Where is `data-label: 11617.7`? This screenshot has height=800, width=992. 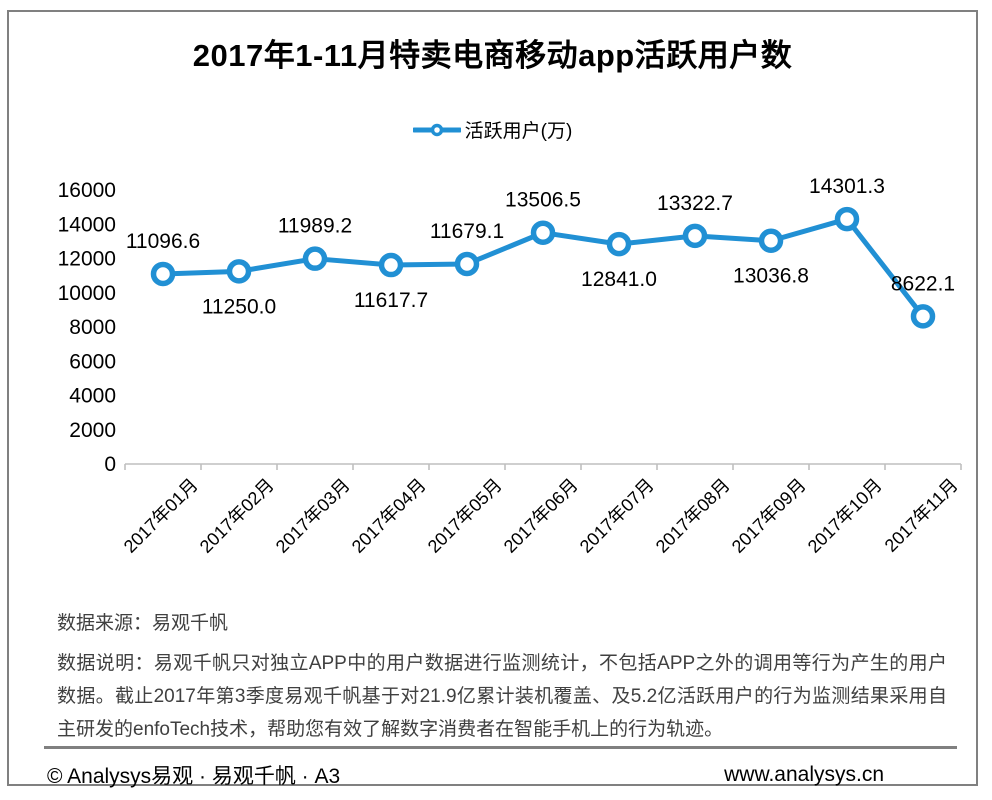 data-label: 11617.7 is located at coordinates (391, 300).